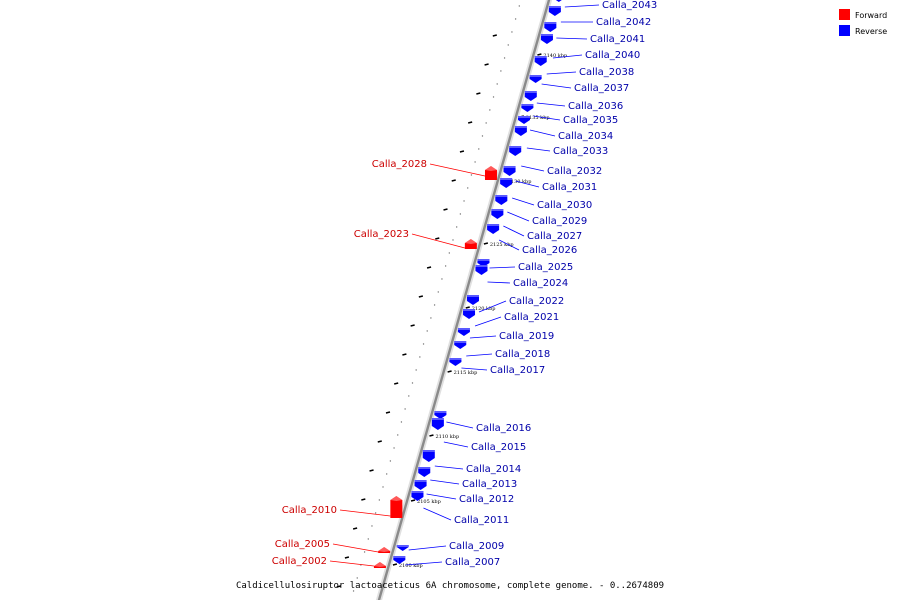 Image resolution: width=900 pixels, height=600 pixels. What do you see at coordinates (489, 484) in the screenshot?
I see `gene-label: Calla_2013` at bounding box center [489, 484].